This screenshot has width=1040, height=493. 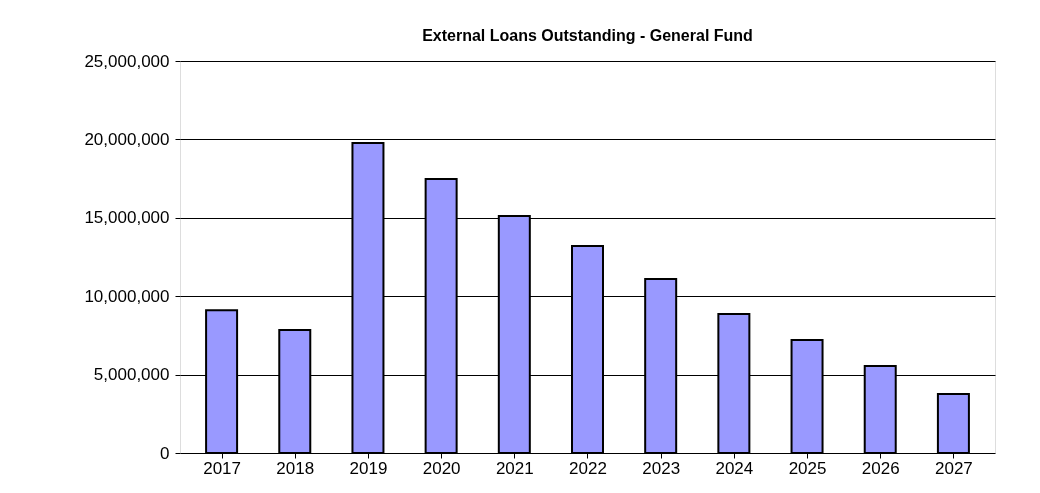 What do you see at coordinates (127, 139) in the screenshot?
I see `y-tick-label: 20,000,000` at bounding box center [127, 139].